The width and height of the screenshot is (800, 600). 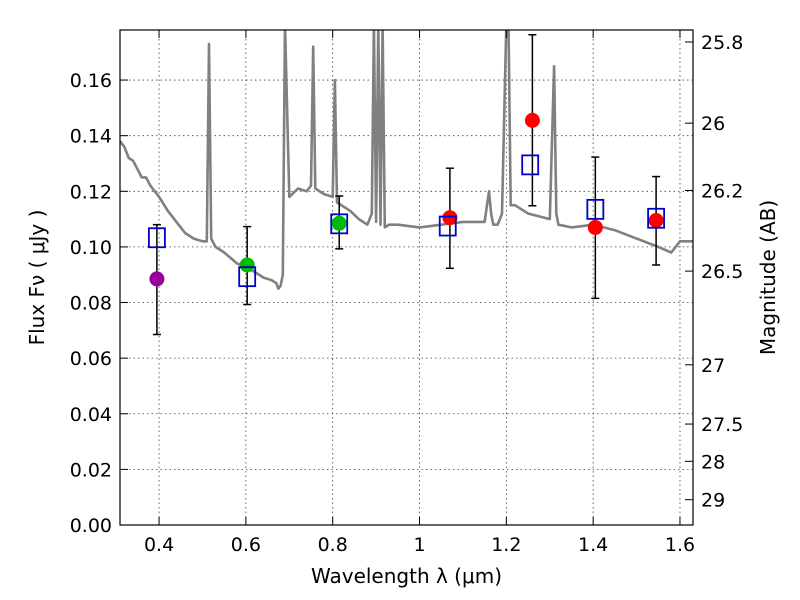 I want to click on y-tick-label-0: 0.00, so click(x=91, y=526).